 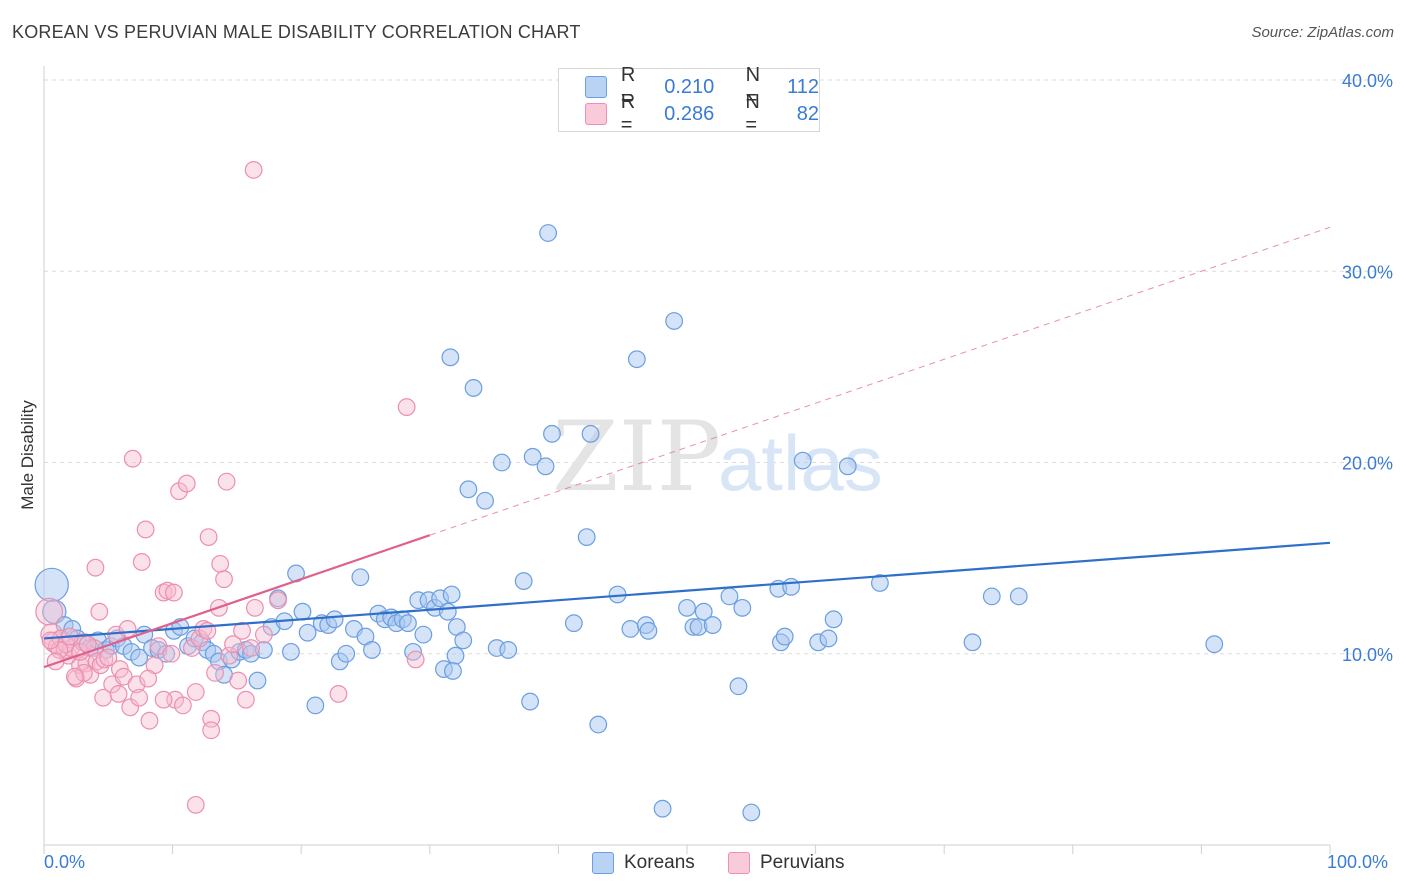 What do you see at coordinates (1322, 32) in the screenshot?
I see `source-label: Source: ZipAtlas.com` at bounding box center [1322, 32].